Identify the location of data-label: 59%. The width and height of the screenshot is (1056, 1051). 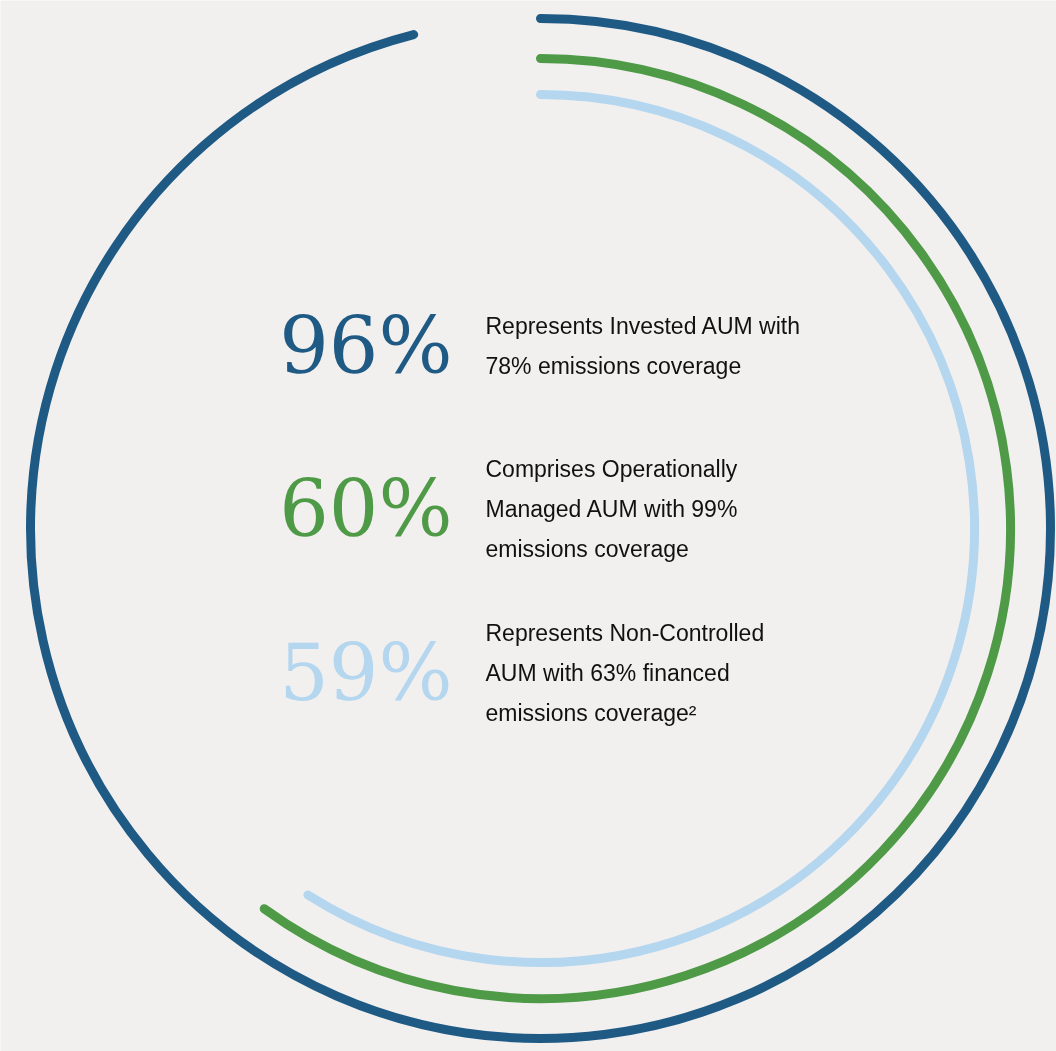
(366, 672).